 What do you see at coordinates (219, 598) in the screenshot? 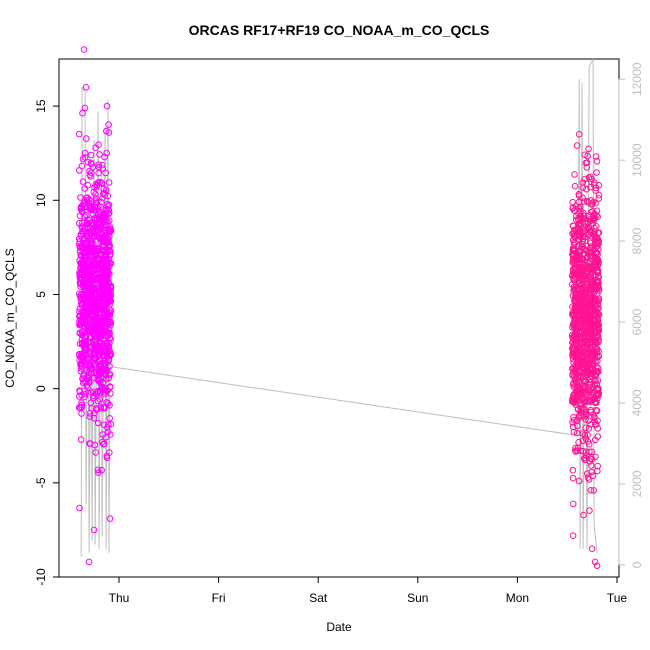
I see `x-tick-label: Fri` at bounding box center [219, 598].